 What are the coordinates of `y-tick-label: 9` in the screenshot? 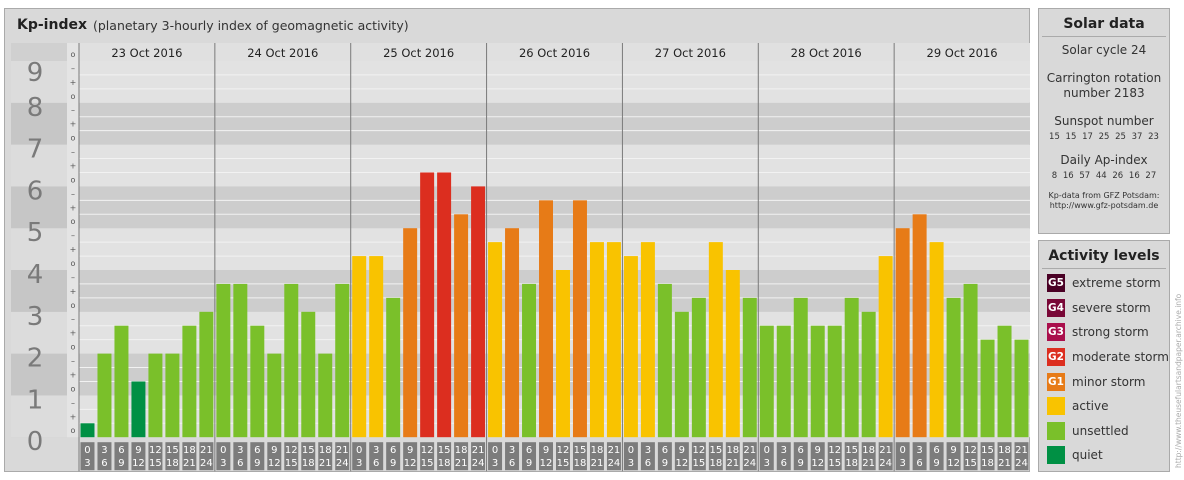 It's located at (35, 73).